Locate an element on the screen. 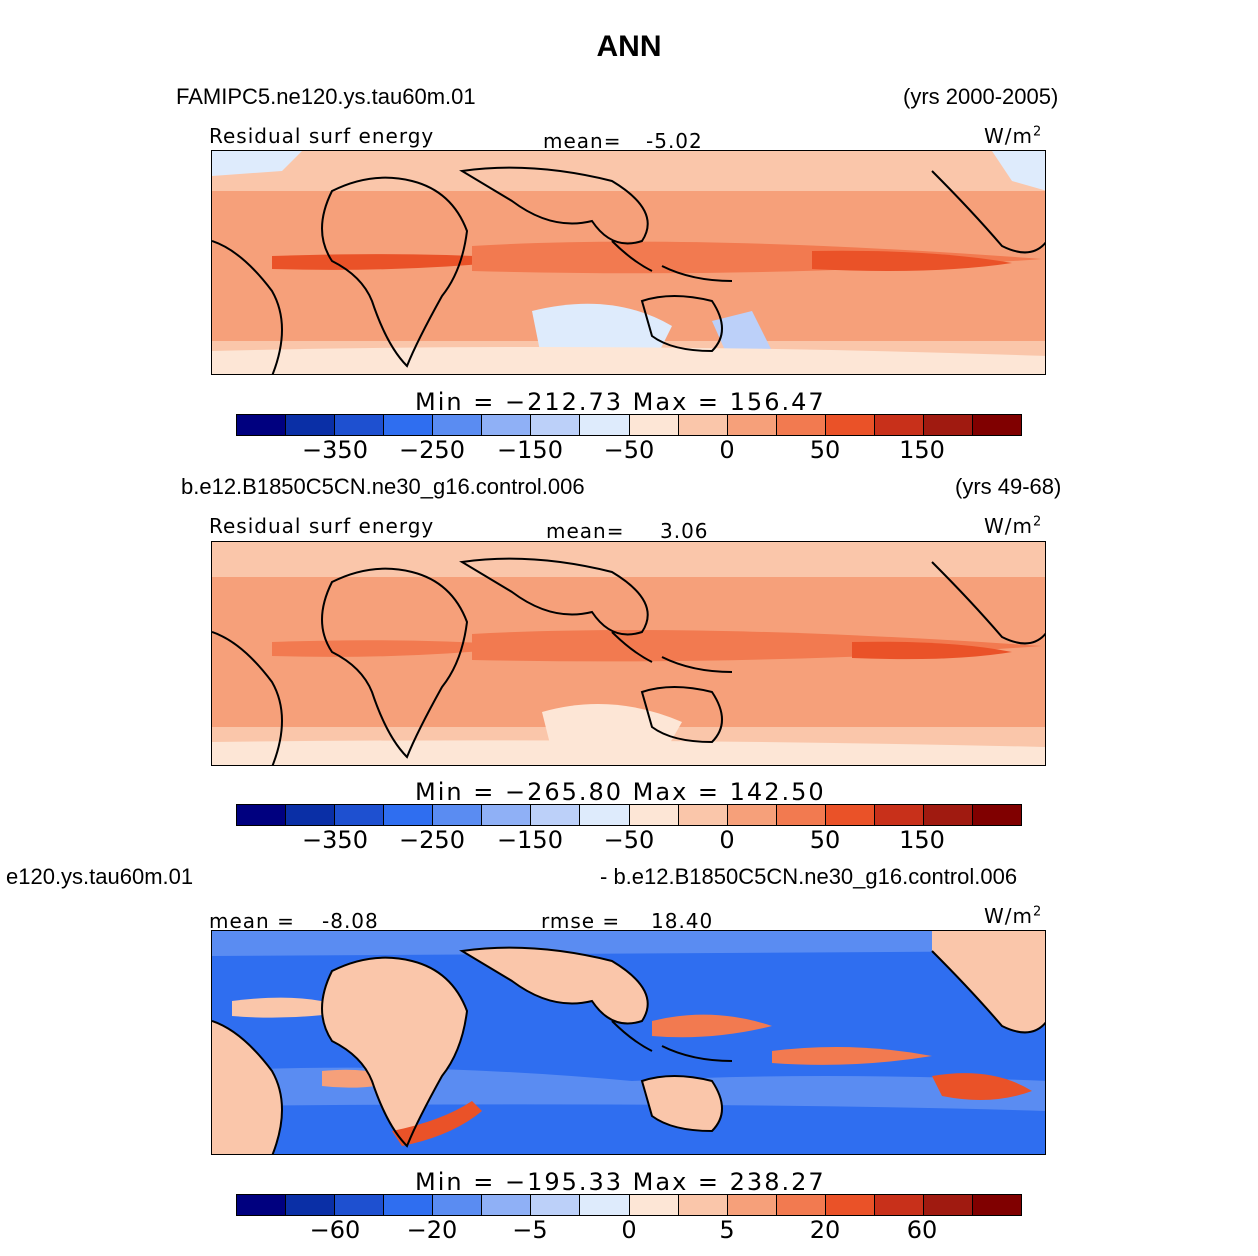 This screenshot has height=1256, width=1258. page-title: ANN is located at coordinates (629, 46).